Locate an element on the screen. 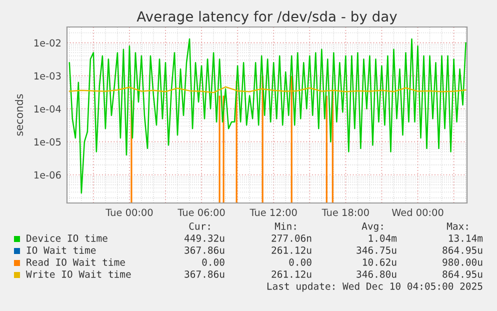 The width and height of the screenshot is (497, 311). text: 980.00u is located at coordinates (462, 262).